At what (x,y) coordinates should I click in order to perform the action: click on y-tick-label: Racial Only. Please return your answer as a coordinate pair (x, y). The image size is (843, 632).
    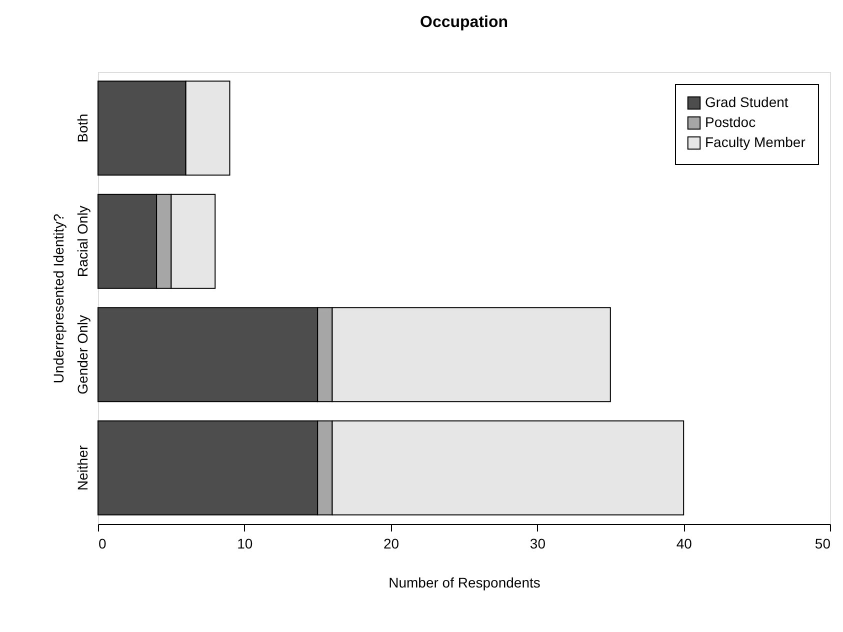
    Looking at the image, I should click on (82, 242).